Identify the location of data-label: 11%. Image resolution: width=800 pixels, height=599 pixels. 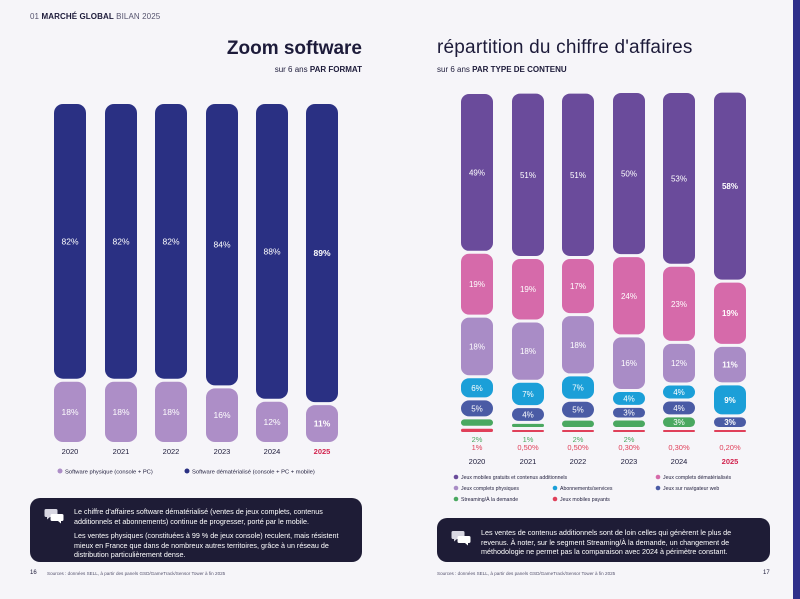
(322, 424).